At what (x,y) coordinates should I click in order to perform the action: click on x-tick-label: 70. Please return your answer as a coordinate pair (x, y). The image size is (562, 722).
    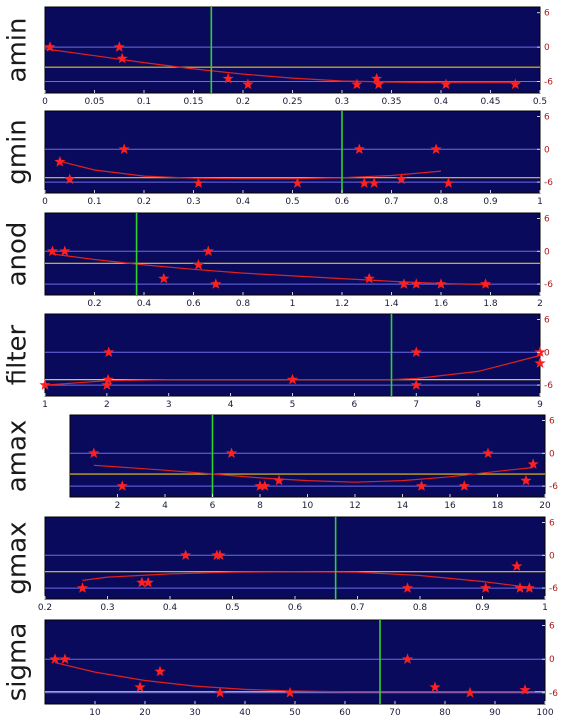
    Looking at the image, I should click on (395, 713).